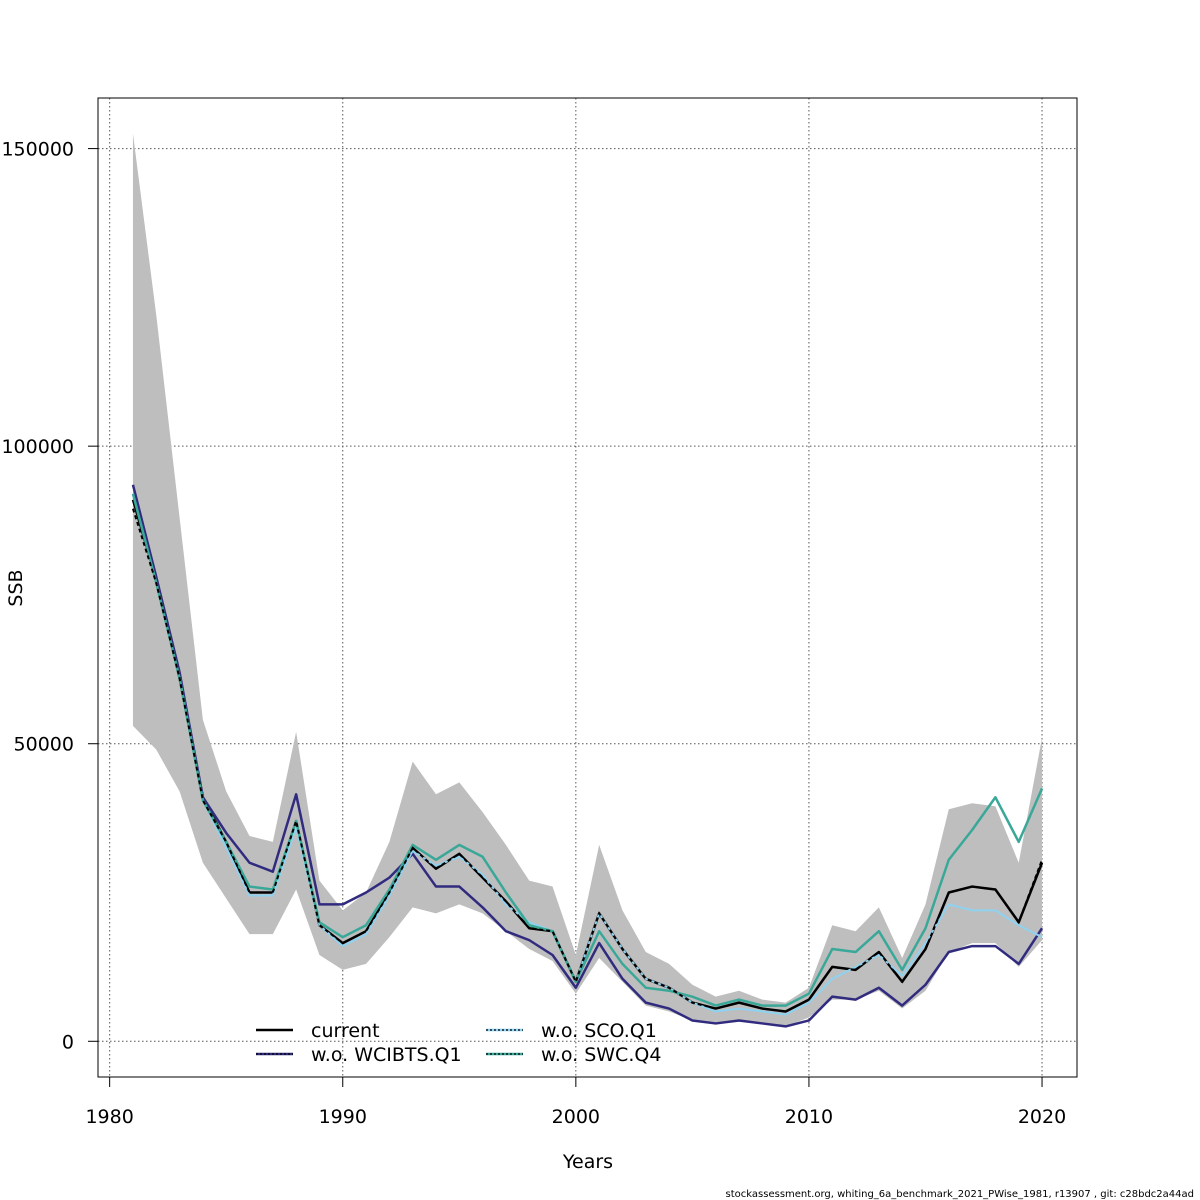 This screenshot has height=1200, width=1200. Describe the element at coordinates (343, 1117) in the screenshot. I see `x-tick-label: 1990` at that location.